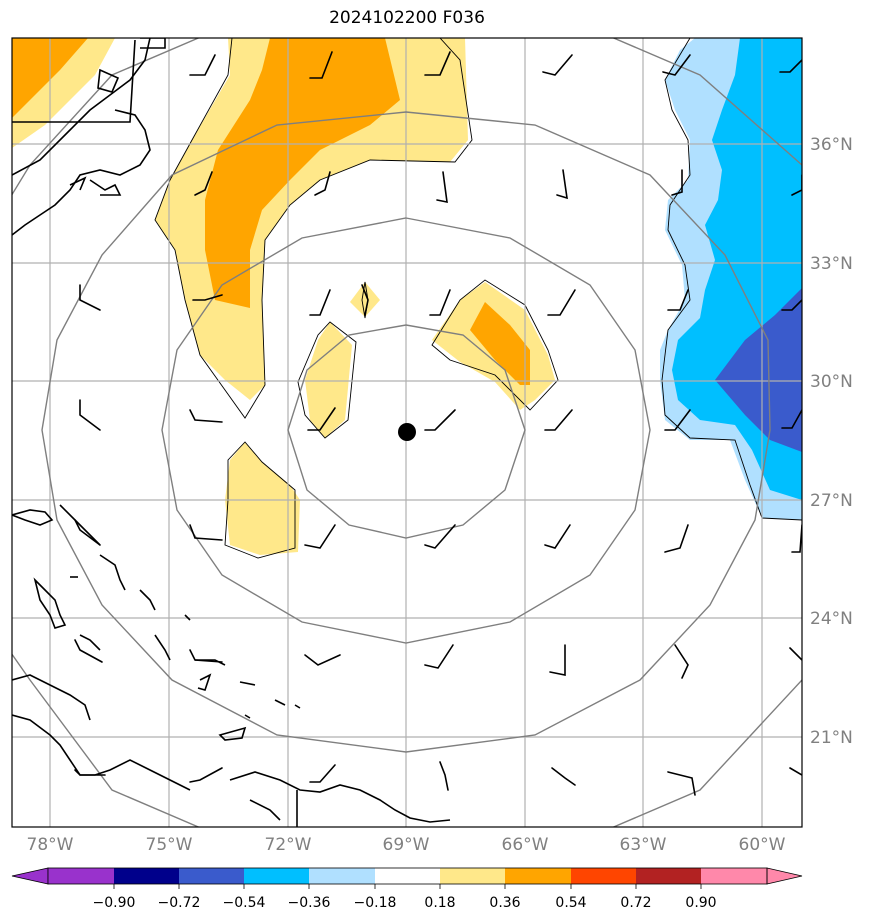 The height and width of the screenshot is (924, 873). What do you see at coordinates (831, 145) in the screenshot?
I see `lat-label: 36°N` at bounding box center [831, 145].